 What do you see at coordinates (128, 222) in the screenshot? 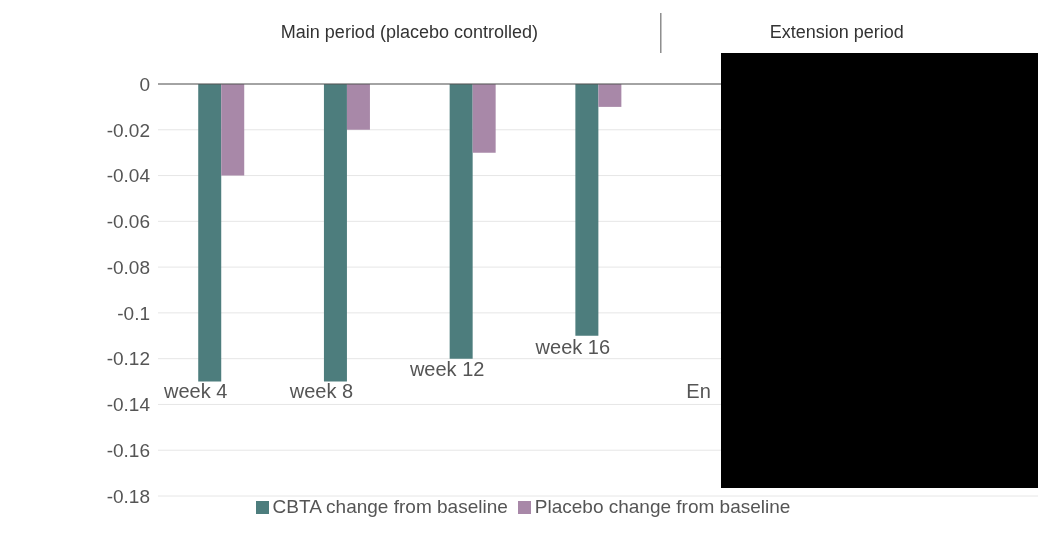
I see `y-tick-label: -0.06` at bounding box center [128, 222].